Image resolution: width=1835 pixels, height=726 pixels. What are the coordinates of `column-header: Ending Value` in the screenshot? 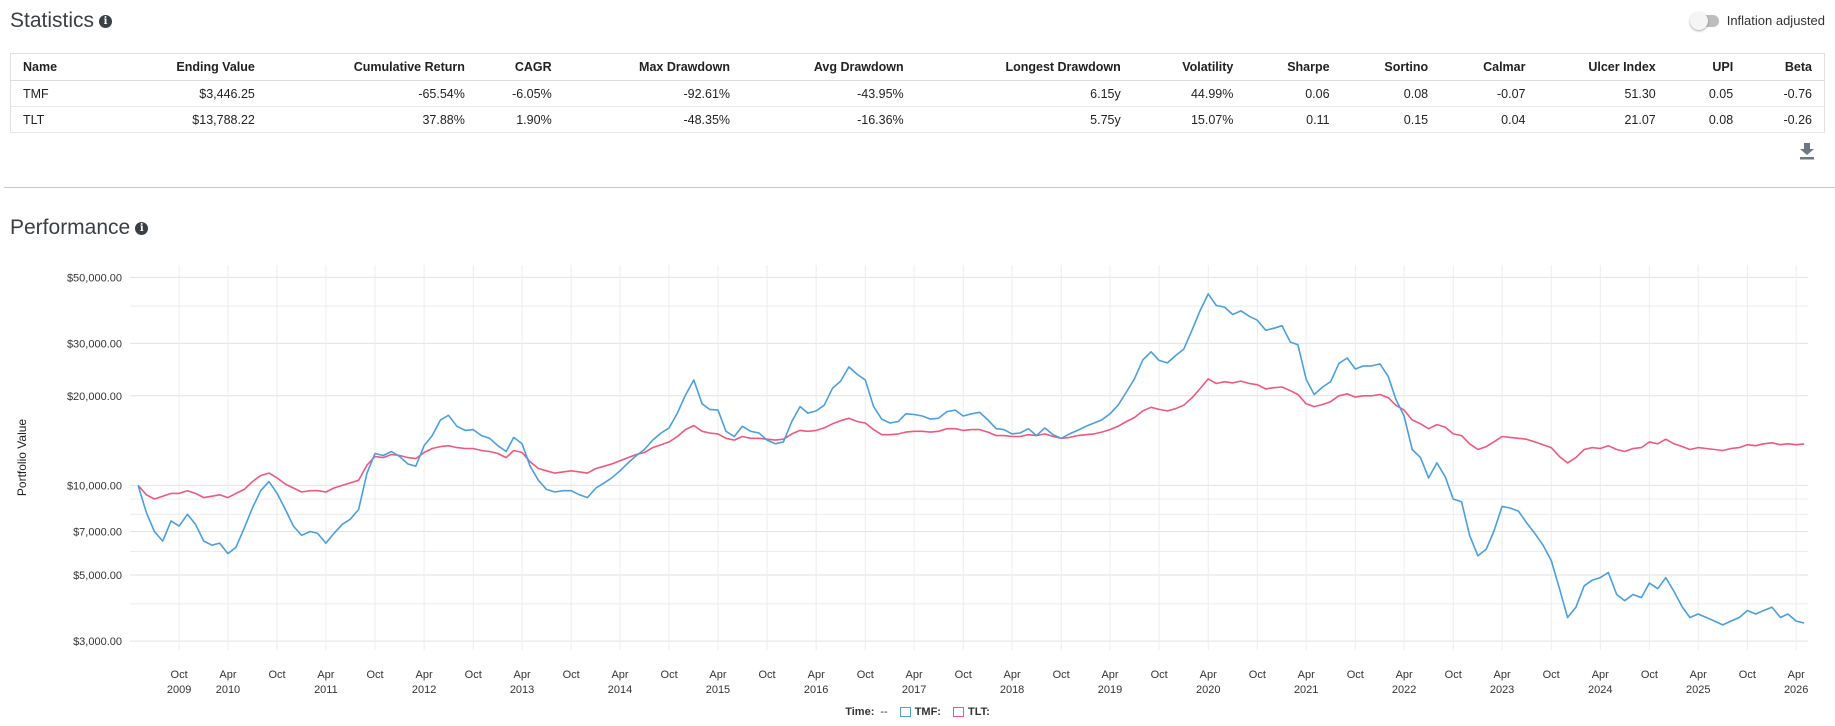 It's located at (188, 67).